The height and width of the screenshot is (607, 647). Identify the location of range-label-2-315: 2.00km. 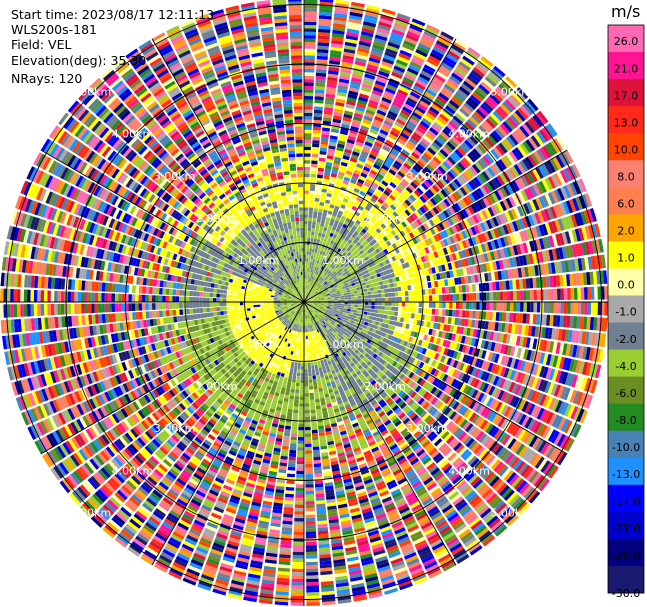
(217, 218).